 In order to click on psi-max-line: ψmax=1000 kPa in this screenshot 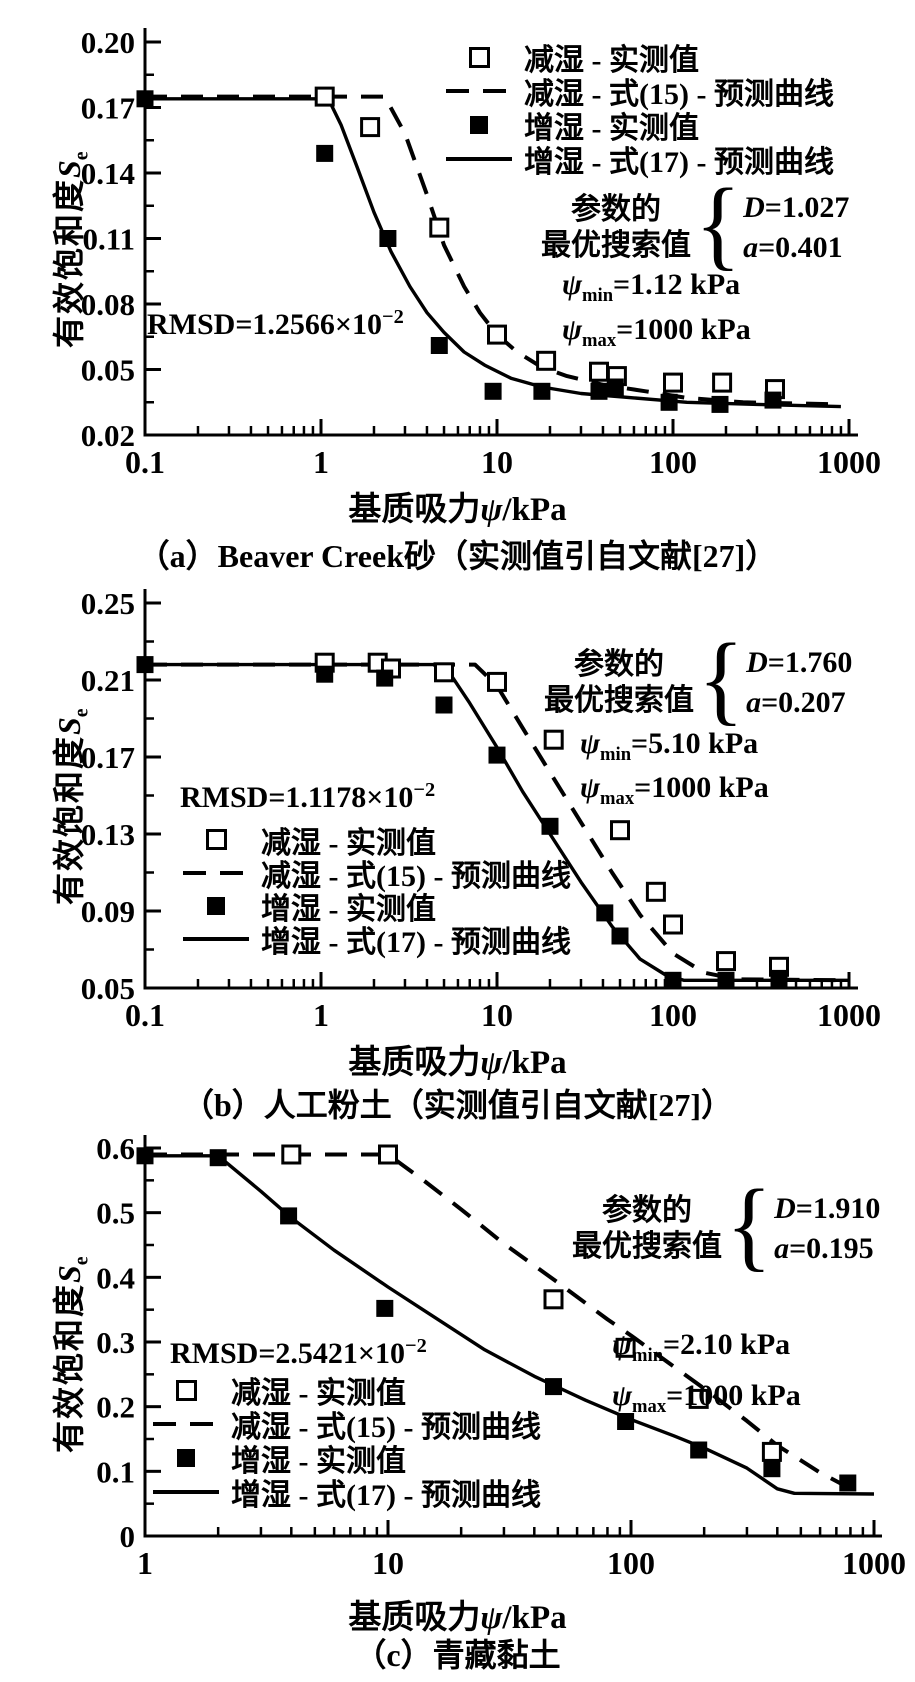, I will do `click(706, 1398)`.